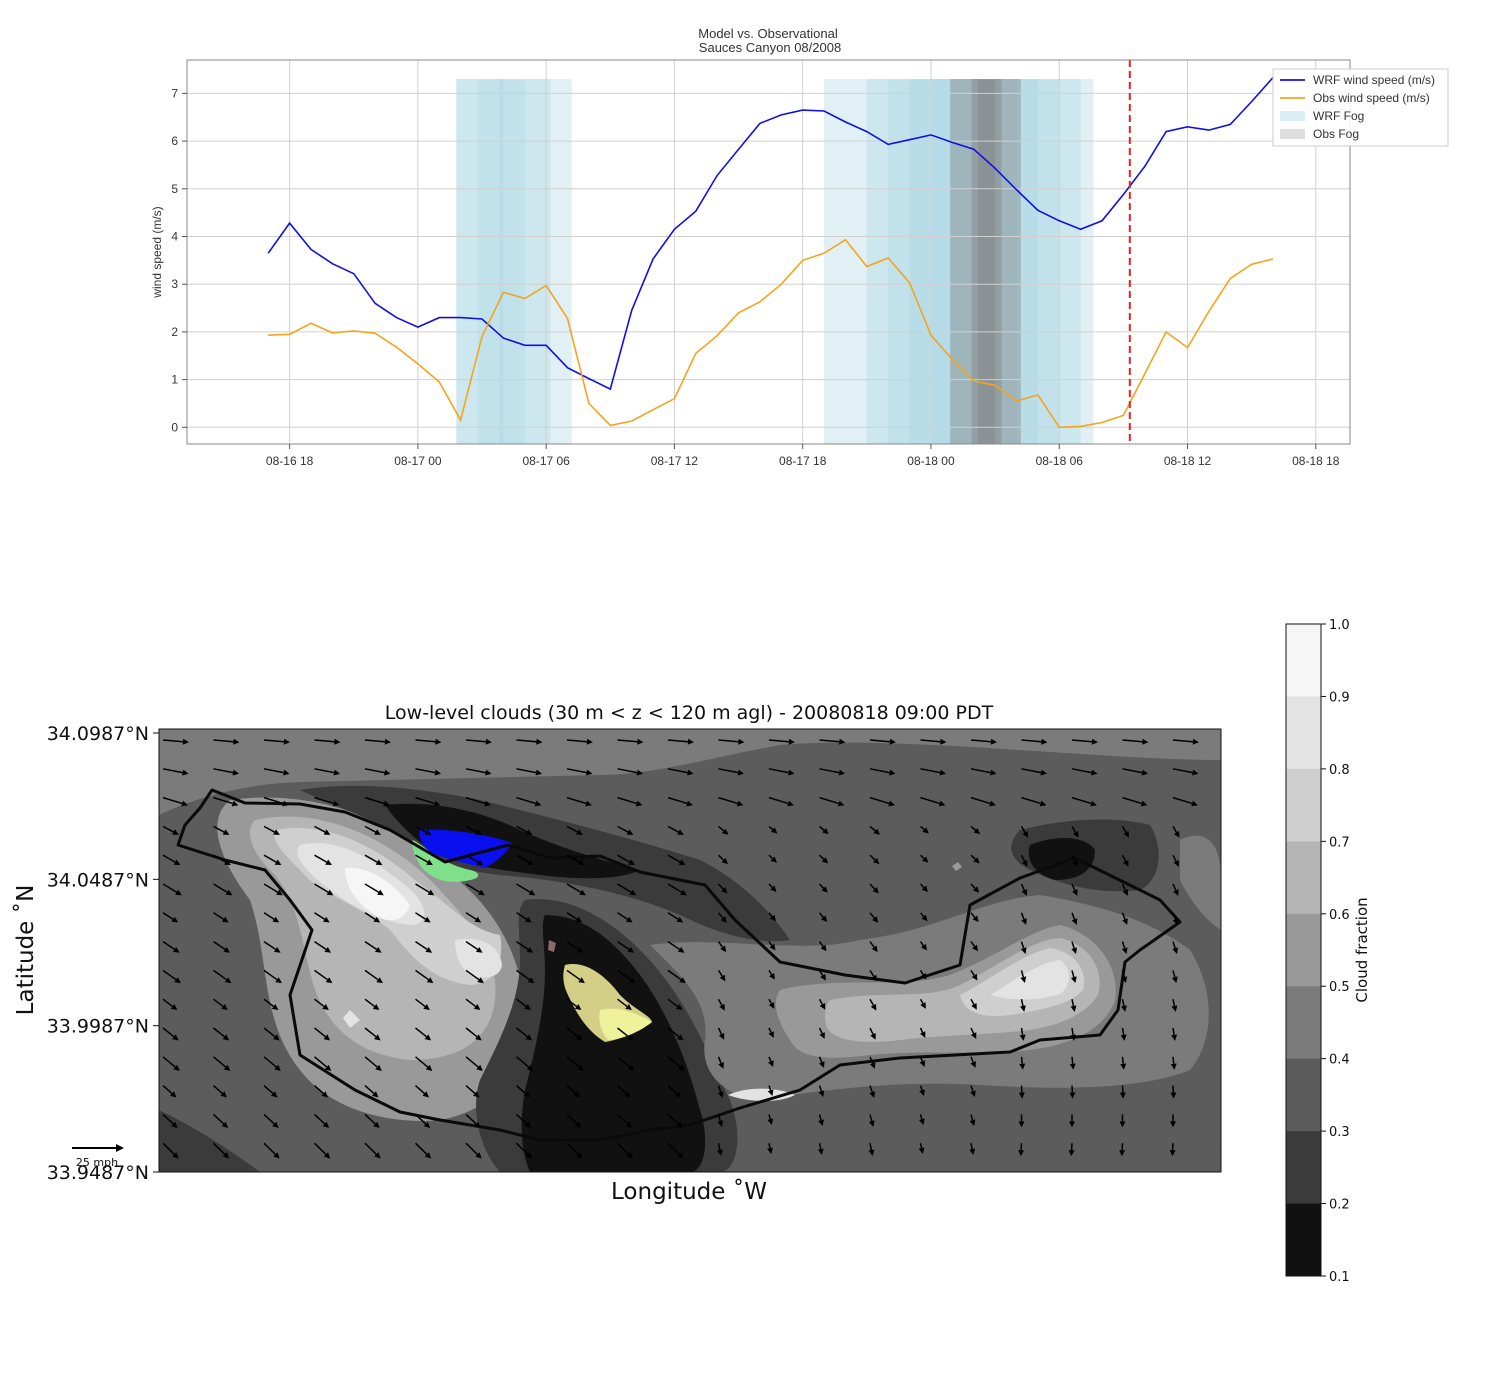  Describe the element at coordinates (1362, 949) in the screenshot. I see `colorbar-label: Cloud fraction` at that location.